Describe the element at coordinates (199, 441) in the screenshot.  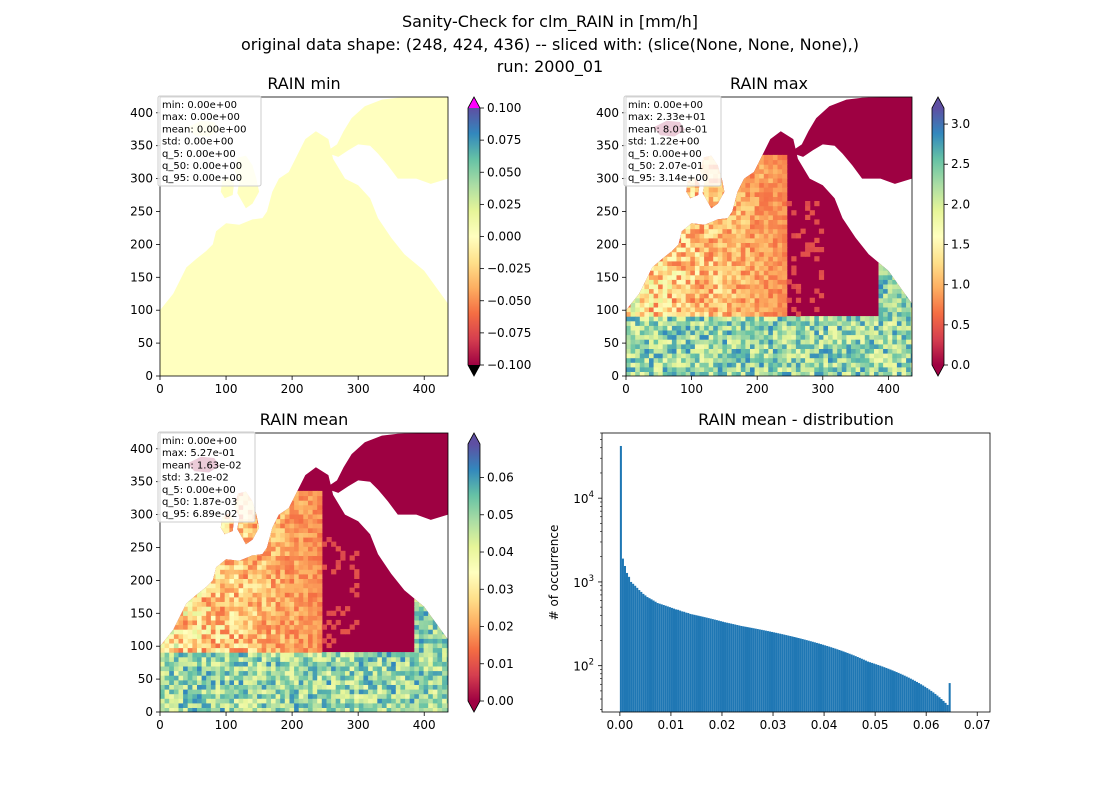
I see `map3-stat-line: min: 0.00e+00` at that location.